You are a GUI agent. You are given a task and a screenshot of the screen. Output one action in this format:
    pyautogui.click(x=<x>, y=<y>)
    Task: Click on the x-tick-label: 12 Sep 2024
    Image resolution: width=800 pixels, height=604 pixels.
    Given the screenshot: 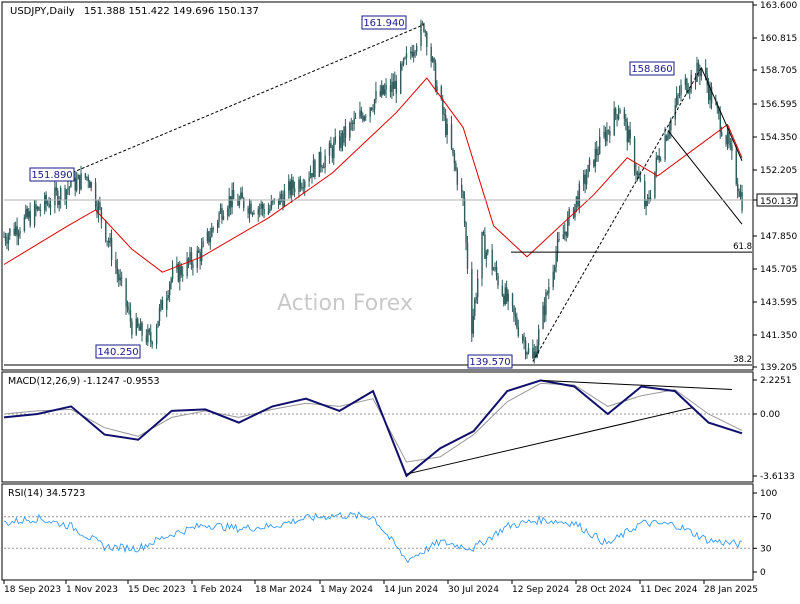 What is the action you would take?
    pyautogui.click(x=540, y=590)
    